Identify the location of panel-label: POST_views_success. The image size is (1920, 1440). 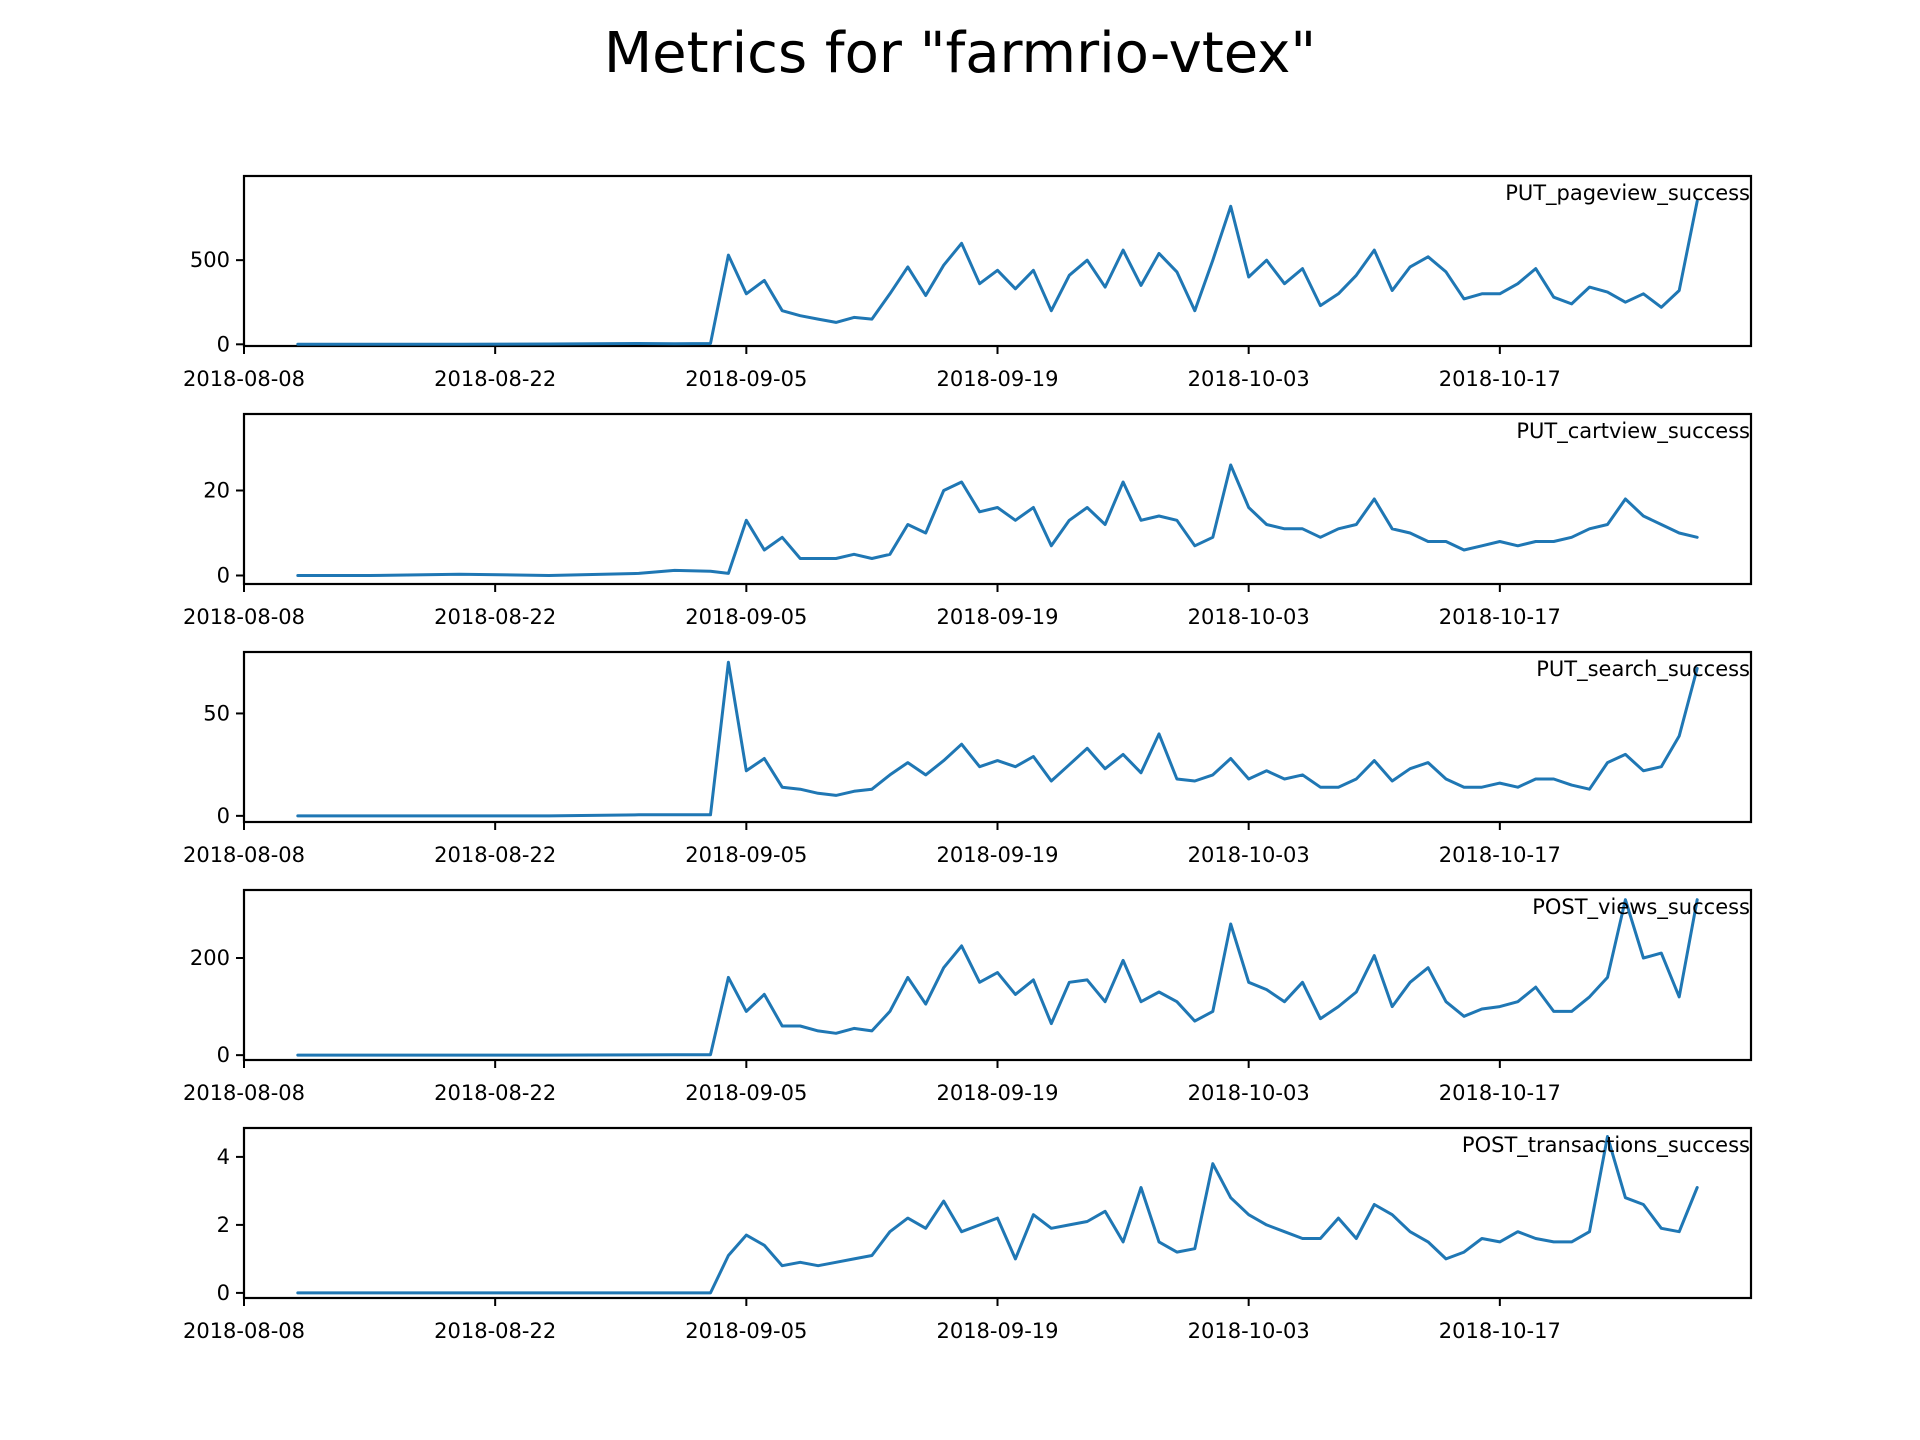
(1641, 907).